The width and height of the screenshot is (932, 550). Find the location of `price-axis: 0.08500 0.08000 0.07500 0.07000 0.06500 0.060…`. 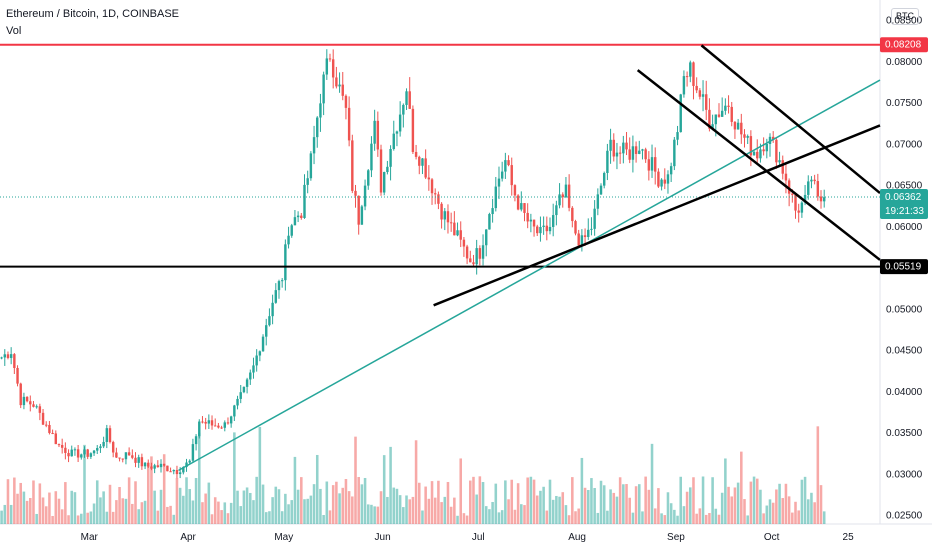

price-axis: 0.08500 0.08000 0.07500 0.07000 0.06500 0.060… is located at coordinates (904, 269).